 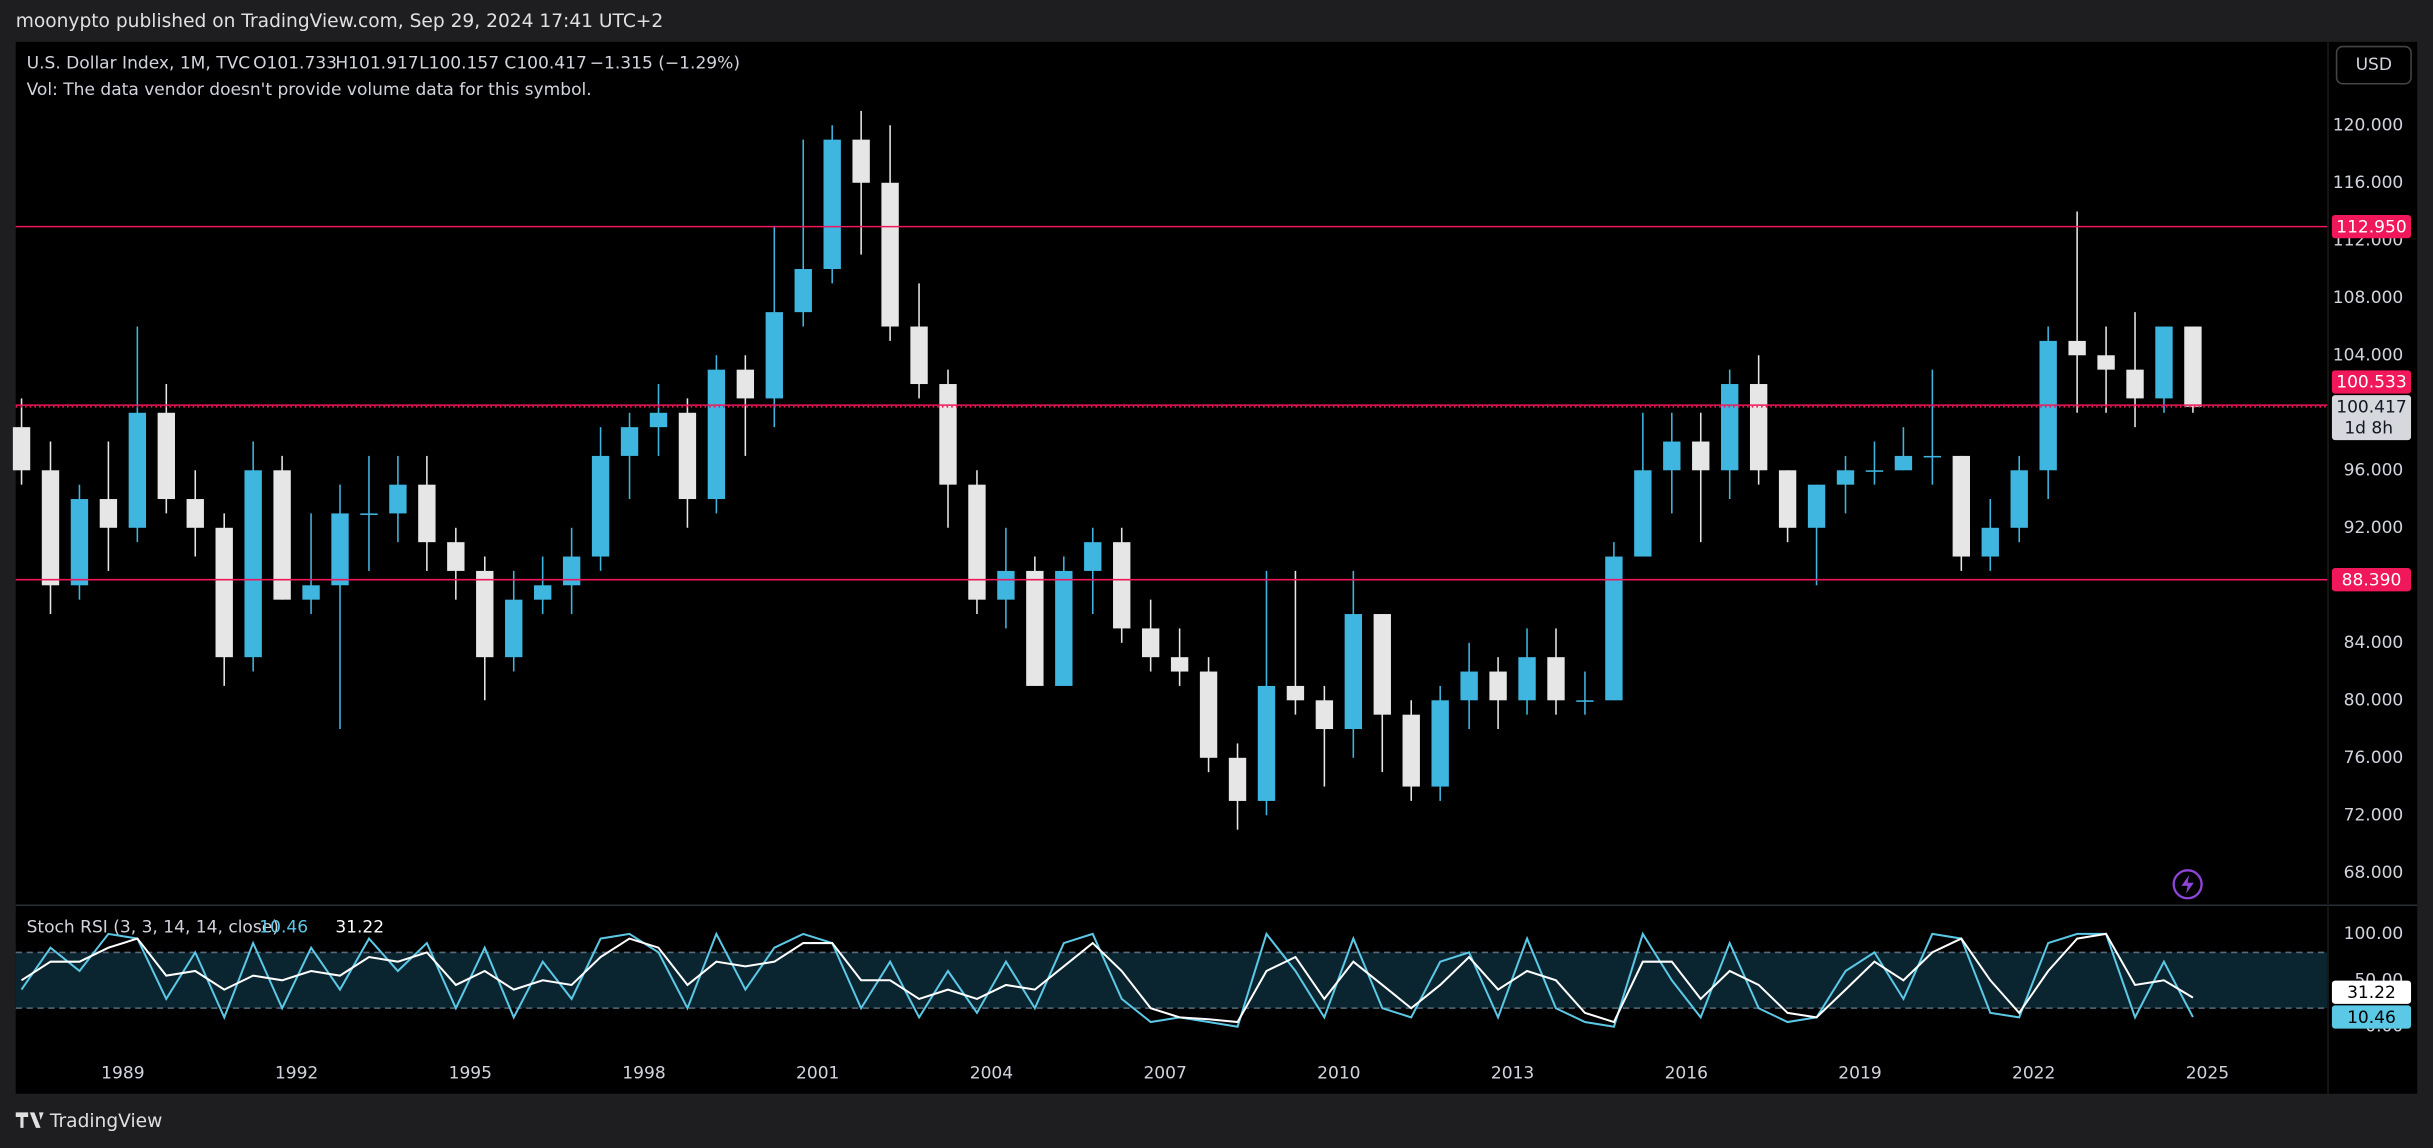 I want to click on currency-label: USD, so click(x=2374, y=65).